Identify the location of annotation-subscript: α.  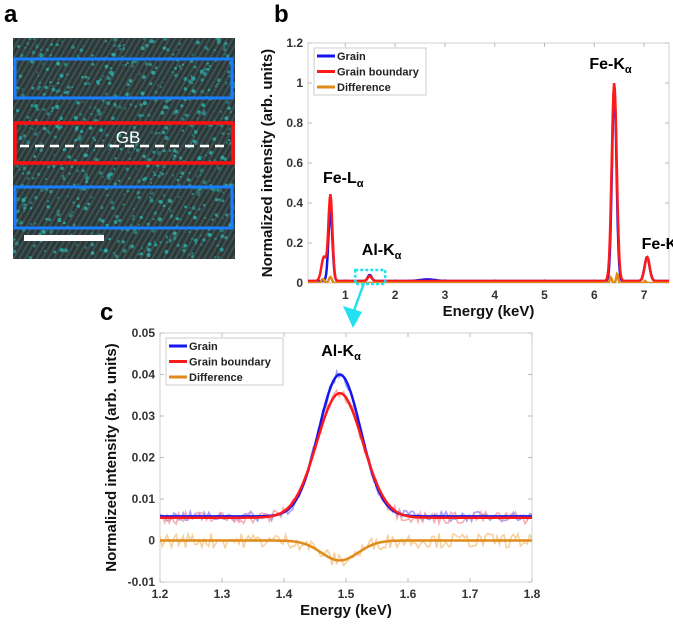
(398, 256).